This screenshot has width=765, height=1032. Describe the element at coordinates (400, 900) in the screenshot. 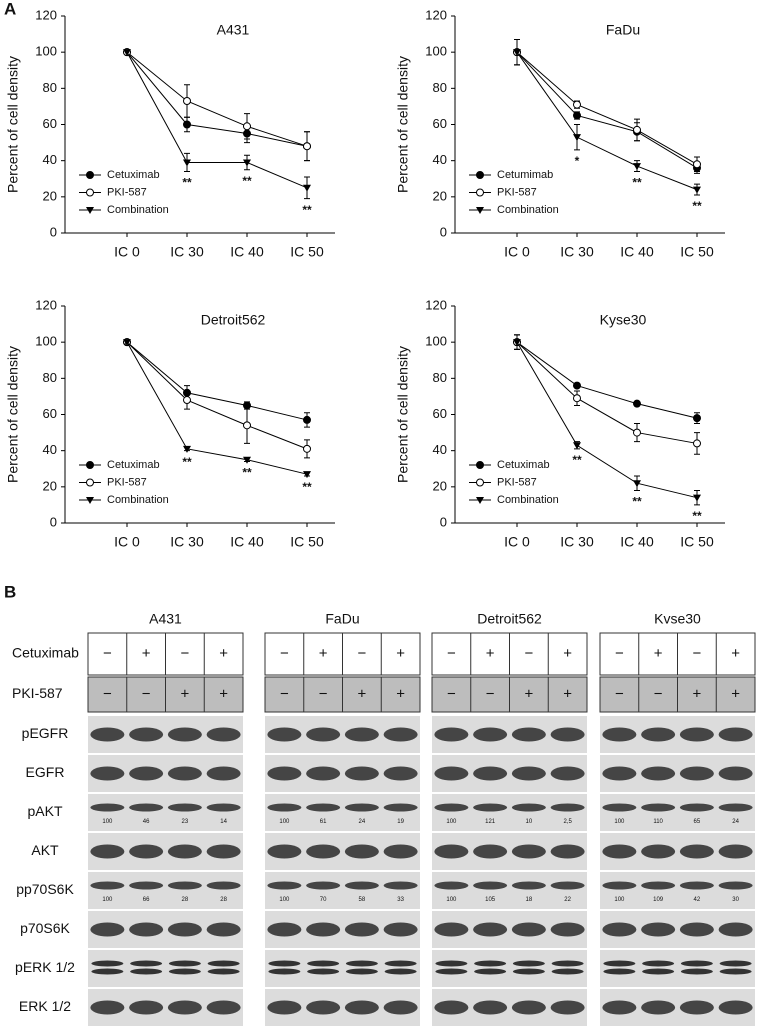

I see `band-quantification: 33` at that location.